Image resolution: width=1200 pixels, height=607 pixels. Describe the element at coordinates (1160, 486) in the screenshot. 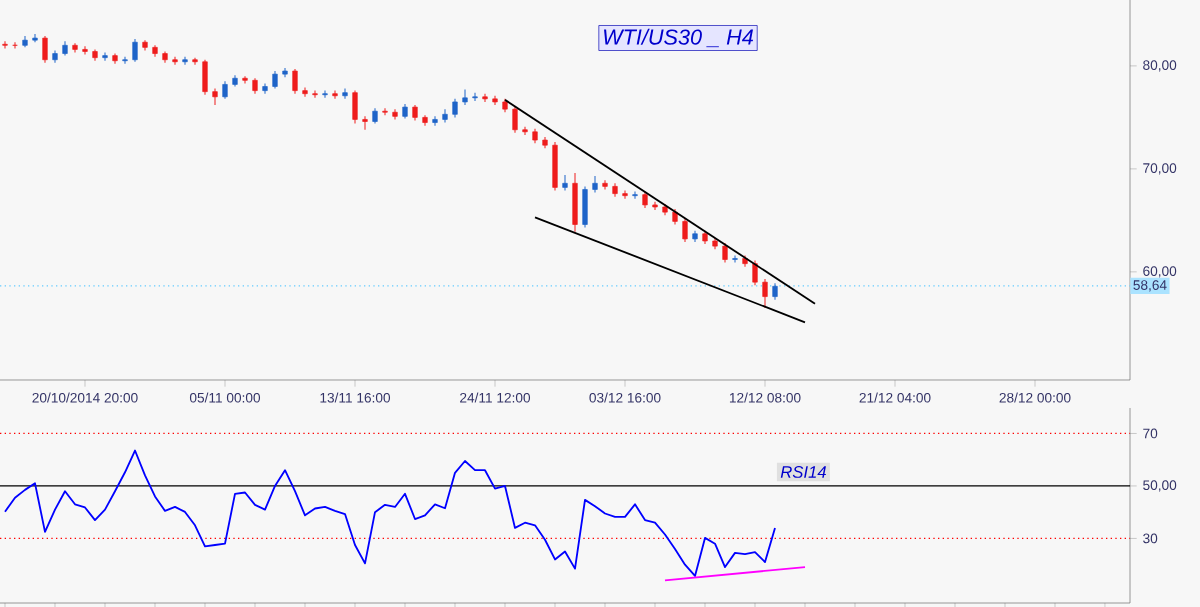

I see `y-tick-label: 50,00` at that location.